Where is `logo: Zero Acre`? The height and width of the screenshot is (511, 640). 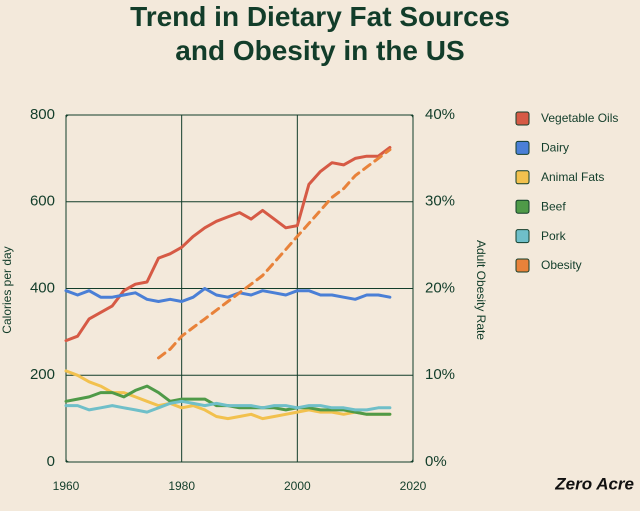 logo: Zero Acre is located at coordinates (594, 483).